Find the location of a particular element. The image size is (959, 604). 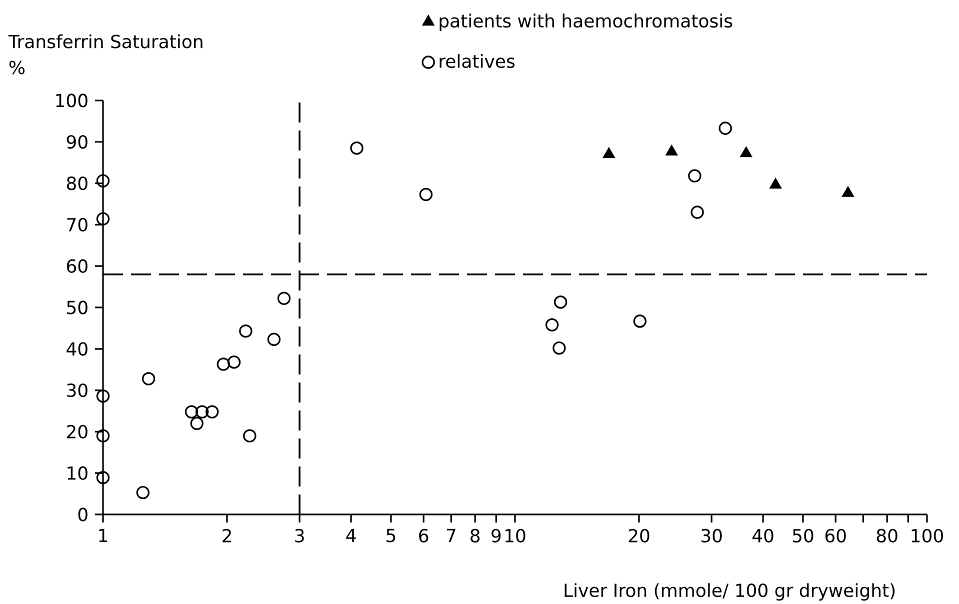

y-tick-label: 100 is located at coordinates (72, 101).